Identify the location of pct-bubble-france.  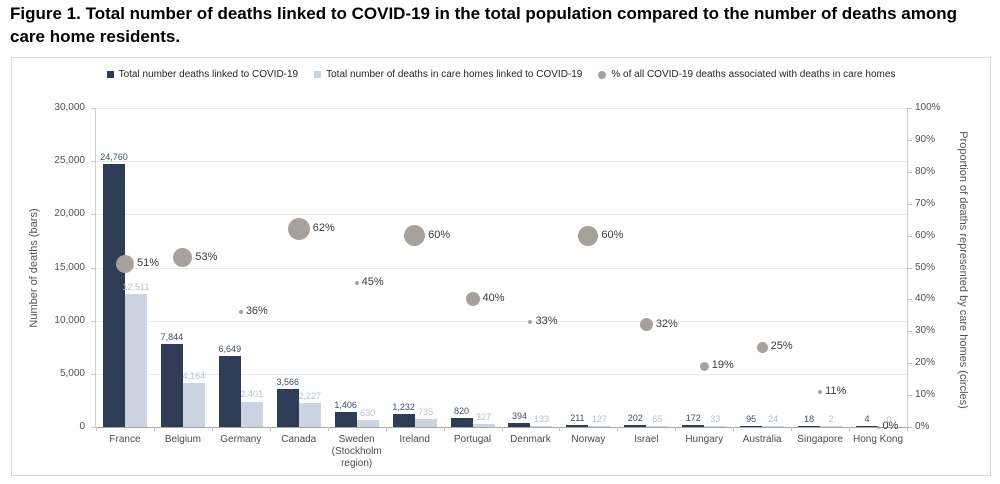
(124, 264).